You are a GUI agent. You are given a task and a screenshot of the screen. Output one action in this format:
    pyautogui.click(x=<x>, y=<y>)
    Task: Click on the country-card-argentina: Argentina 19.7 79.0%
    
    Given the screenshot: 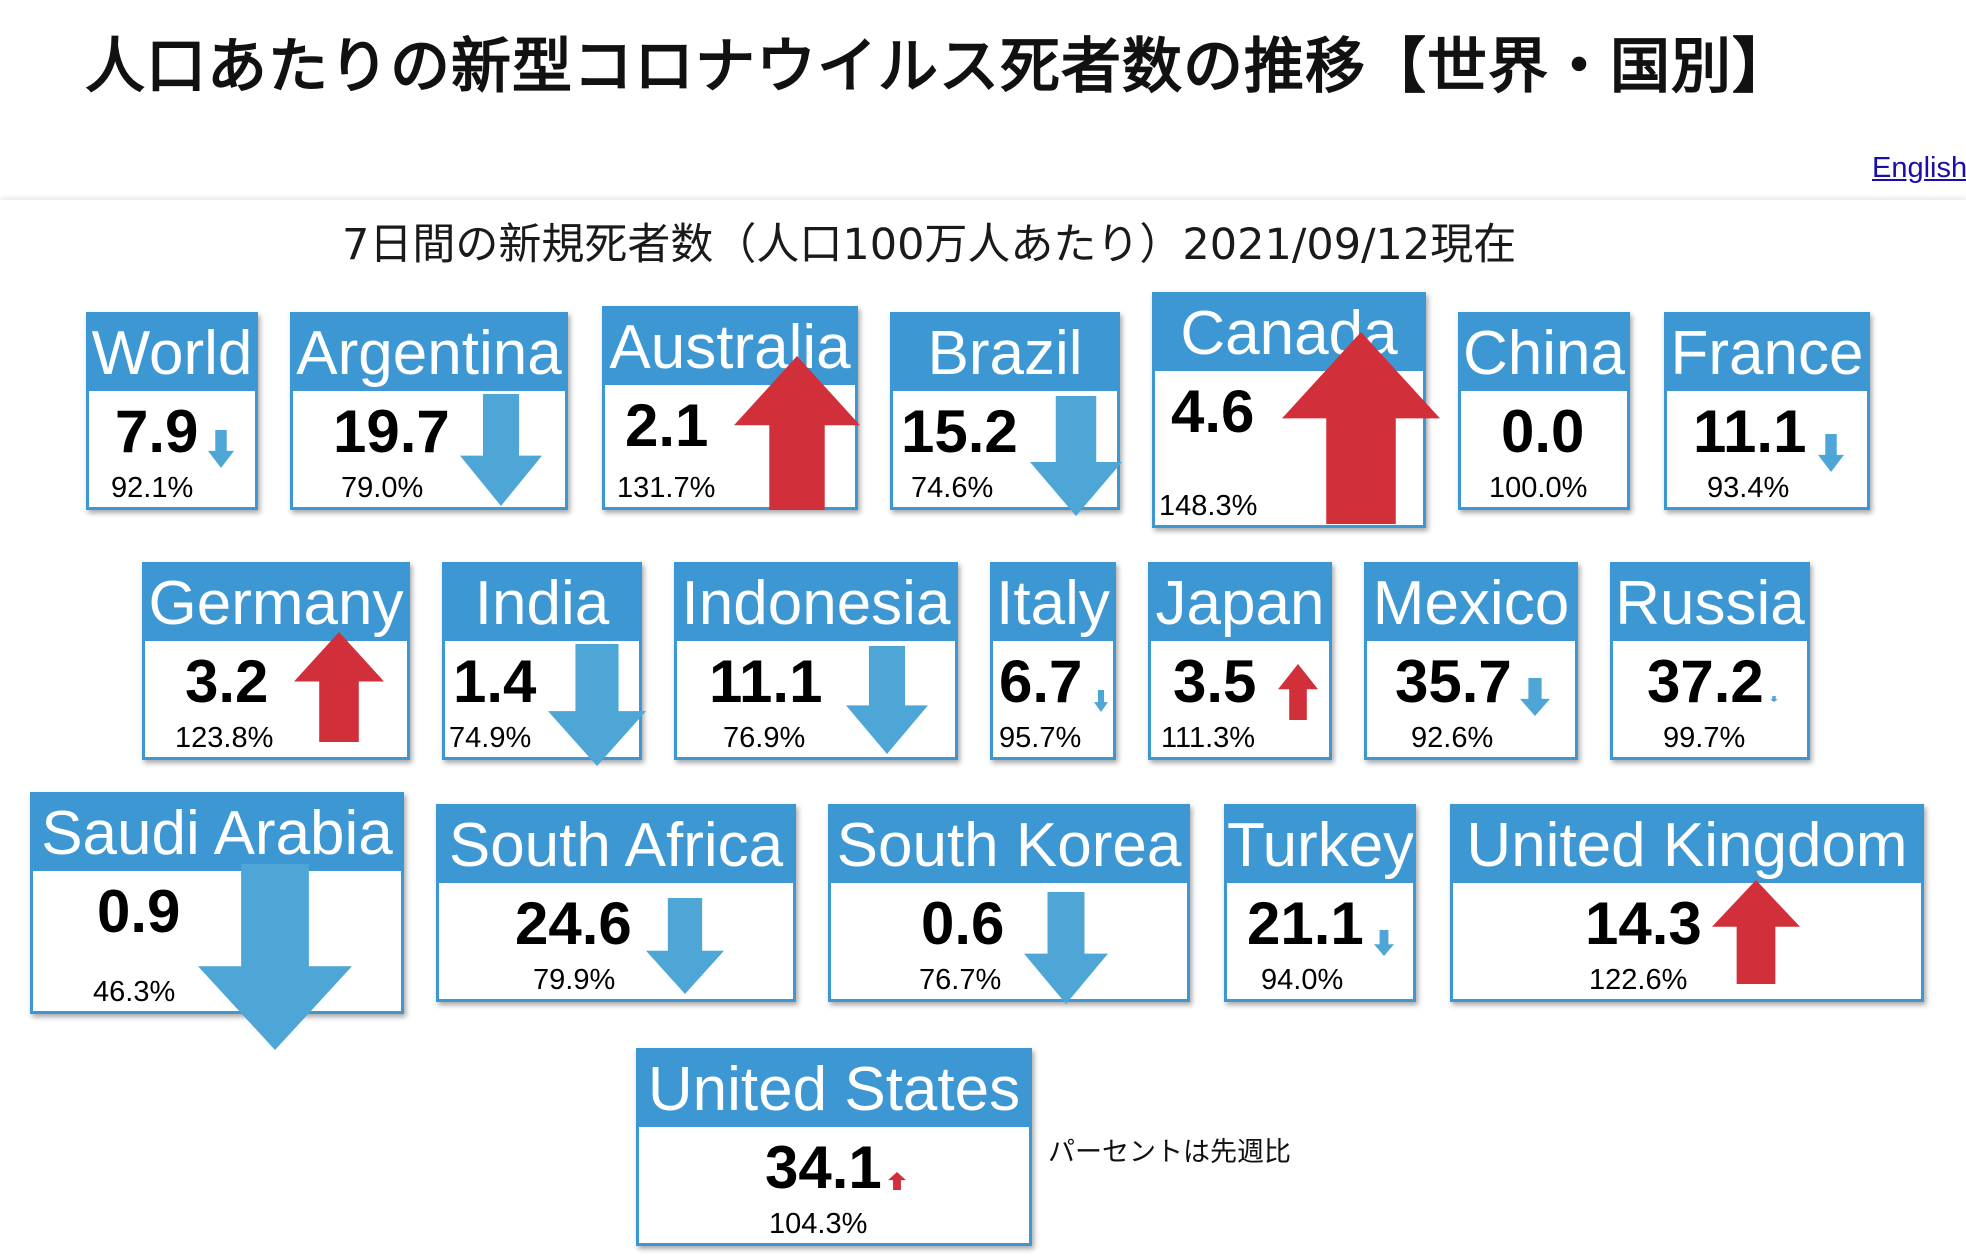 What is the action you would take?
    pyautogui.click(x=429, y=411)
    